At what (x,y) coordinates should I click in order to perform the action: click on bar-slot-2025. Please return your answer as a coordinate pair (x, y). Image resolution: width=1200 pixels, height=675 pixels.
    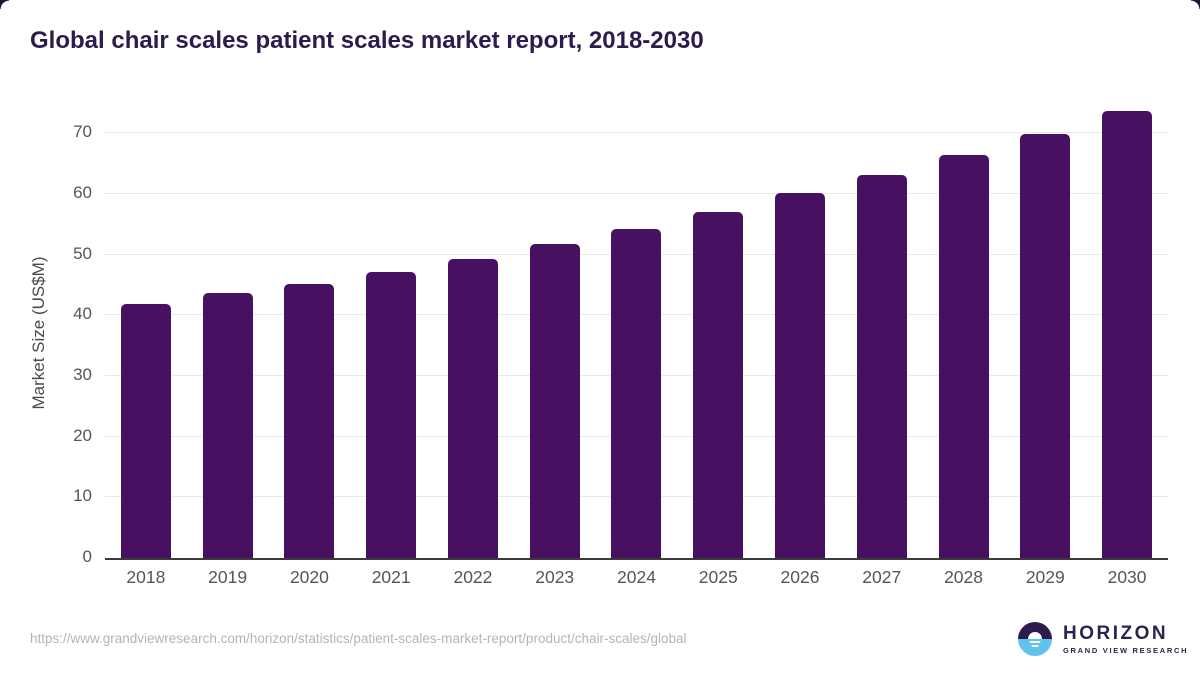
    Looking at the image, I should click on (718, 333).